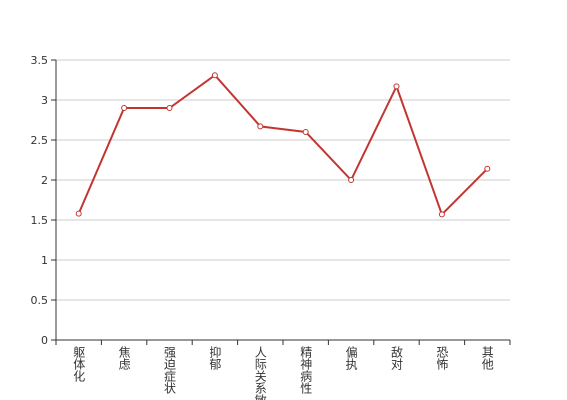 The width and height of the screenshot is (567, 400). What do you see at coordinates (170, 370) in the screenshot?
I see `x-tick-label: 强迫症状` at bounding box center [170, 370].